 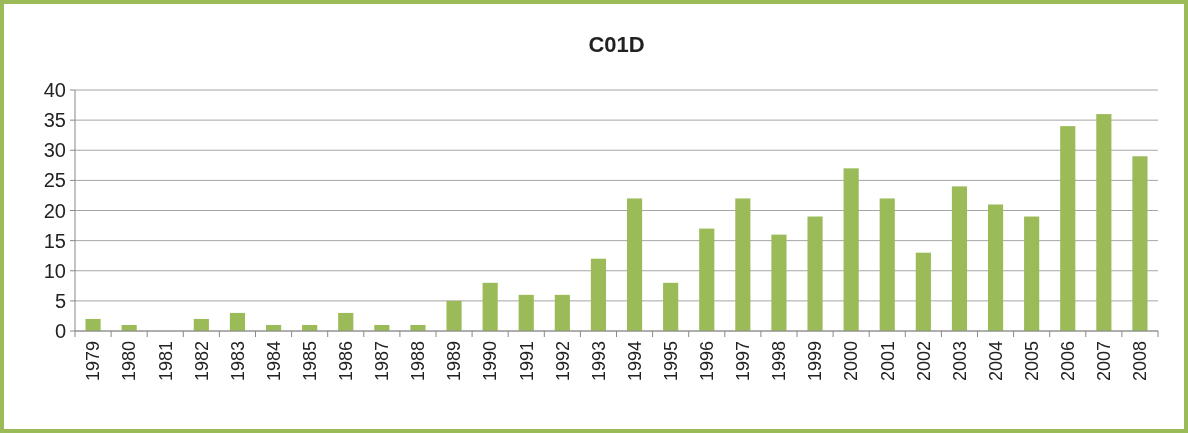 What do you see at coordinates (815, 361) in the screenshot?
I see `x-tick-label: 1999` at bounding box center [815, 361].